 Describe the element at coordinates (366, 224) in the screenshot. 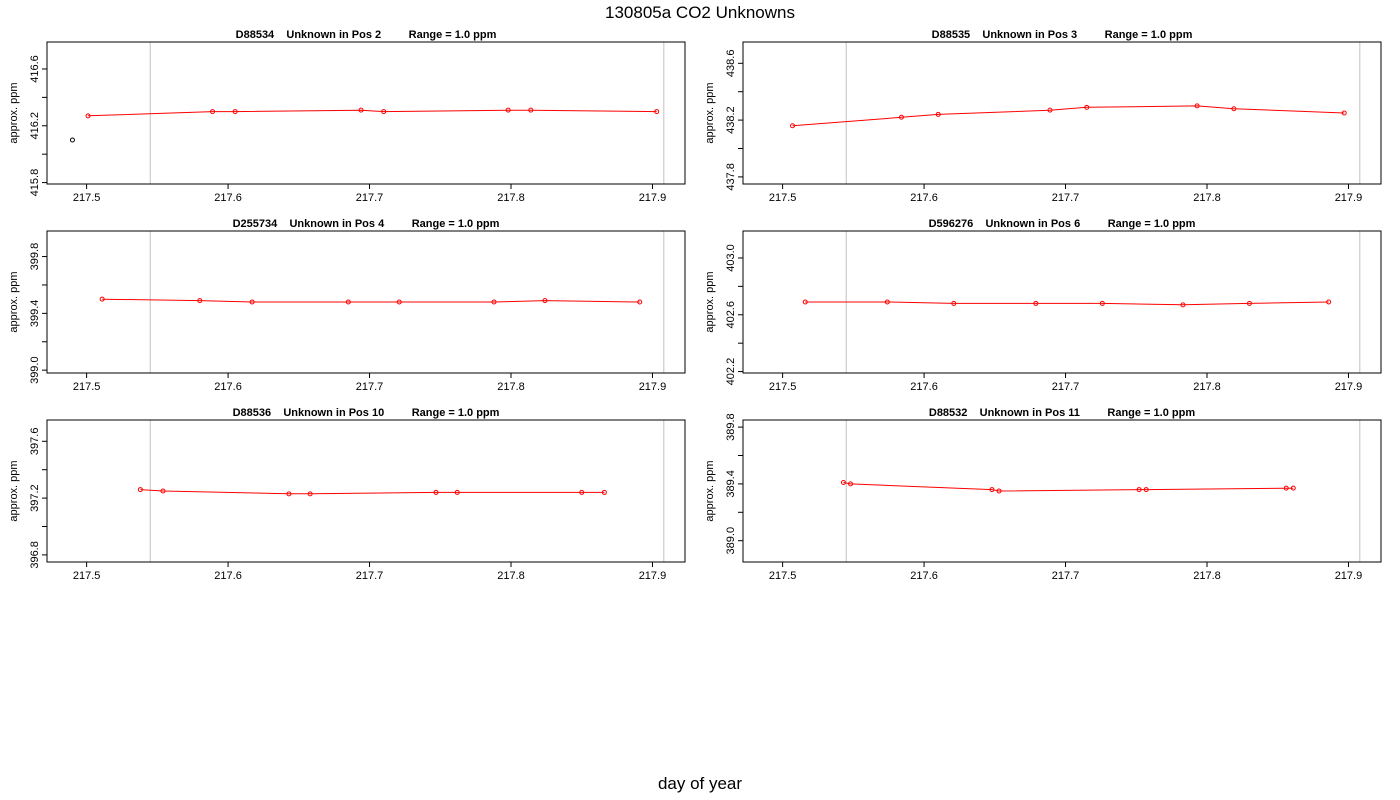

I see `panel-title: D255734 Unknown in Pos 4 Range = 1.0 ppm` at that location.